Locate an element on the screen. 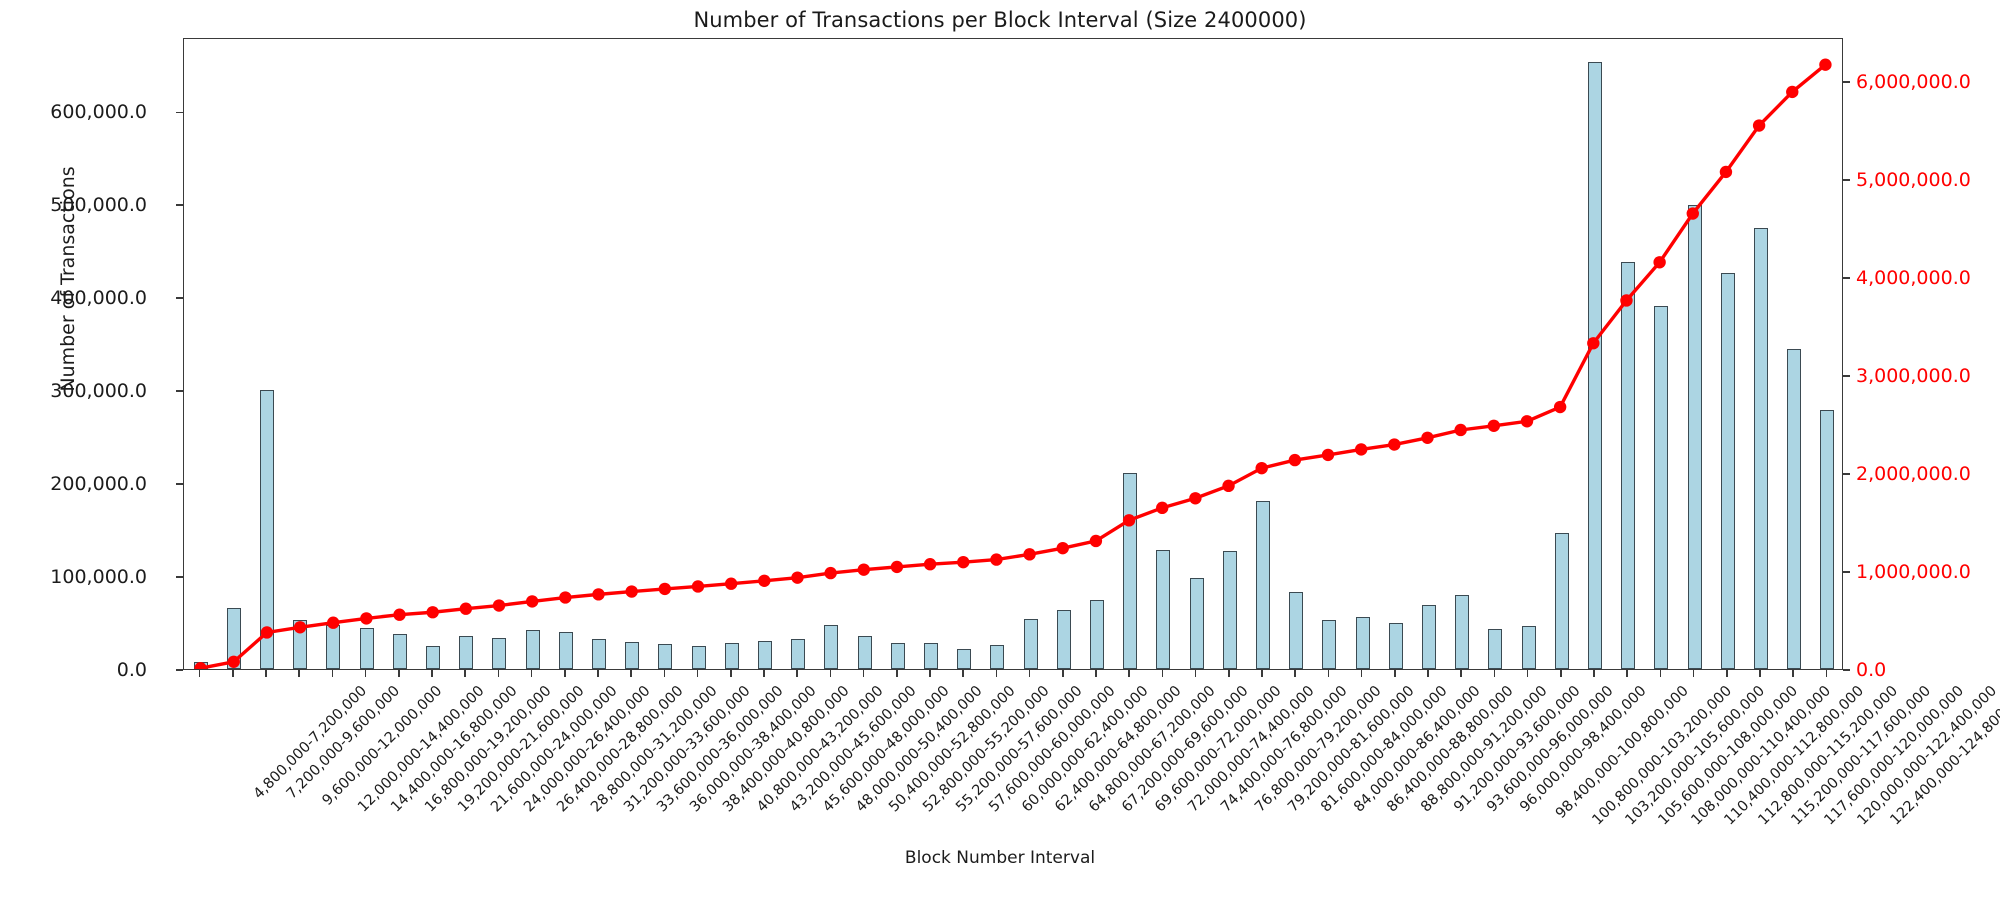 The width and height of the screenshot is (2000, 900). y-axis-label: Number of Transactions is located at coordinates (68, 279).